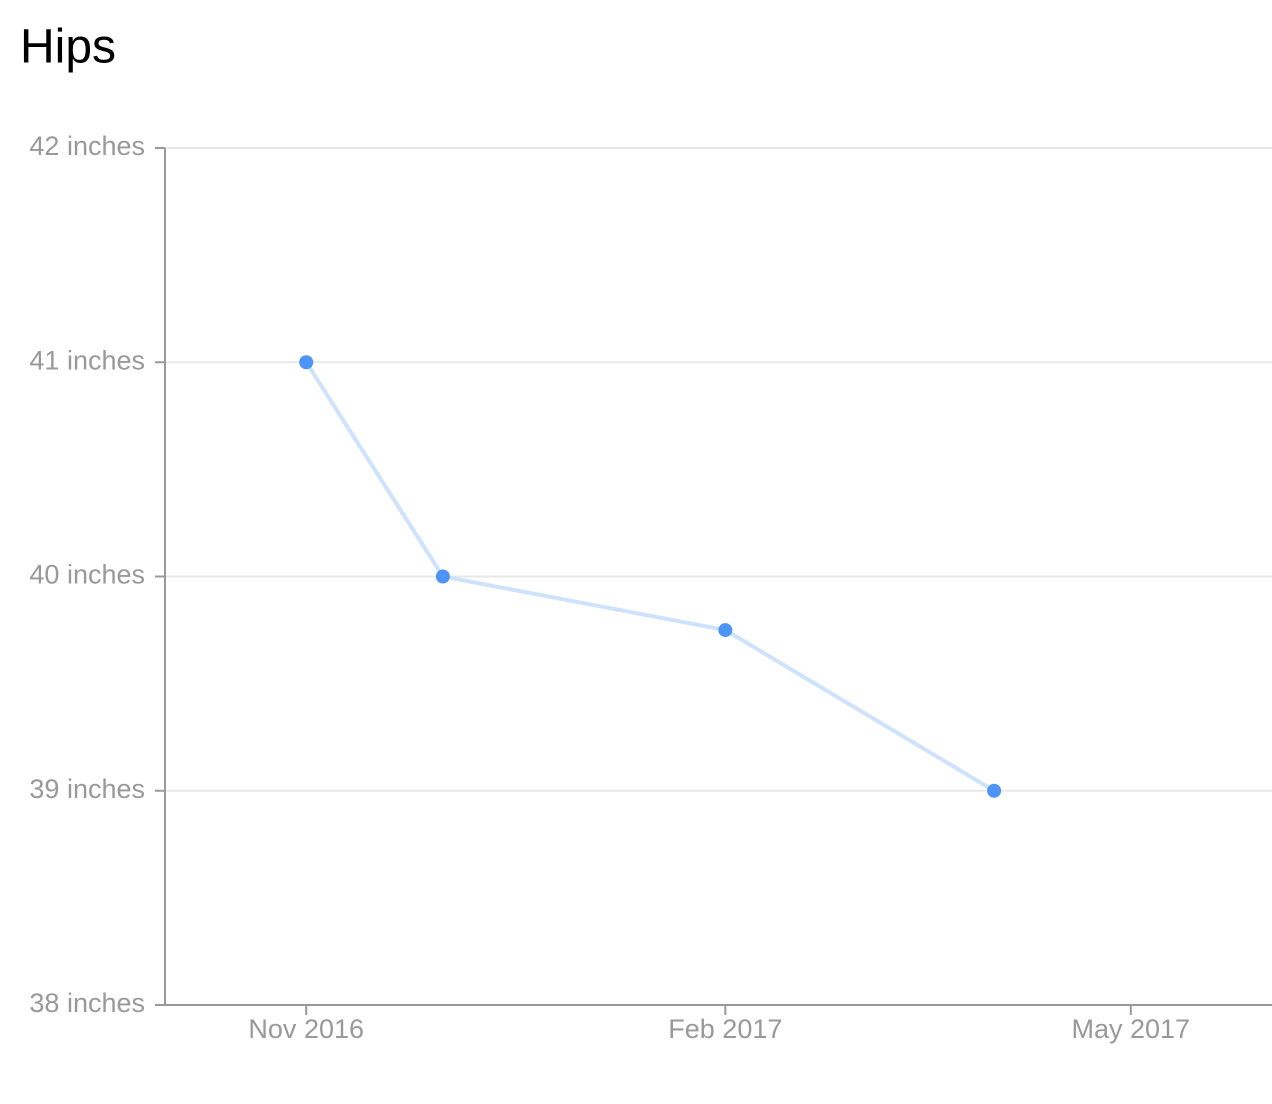 The width and height of the screenshot is (1272, 1104). I want to click on chart-title: Hips, so click(68, 47).